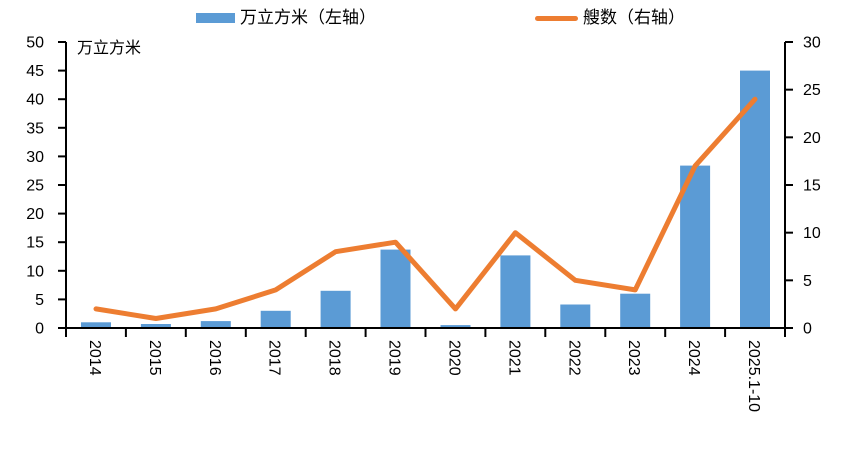 This screenshot has width=856, height=450. Describe the element at coordinates (35, 243) in the screenshot. I see `left-axis-tick-label: 15` at that location.